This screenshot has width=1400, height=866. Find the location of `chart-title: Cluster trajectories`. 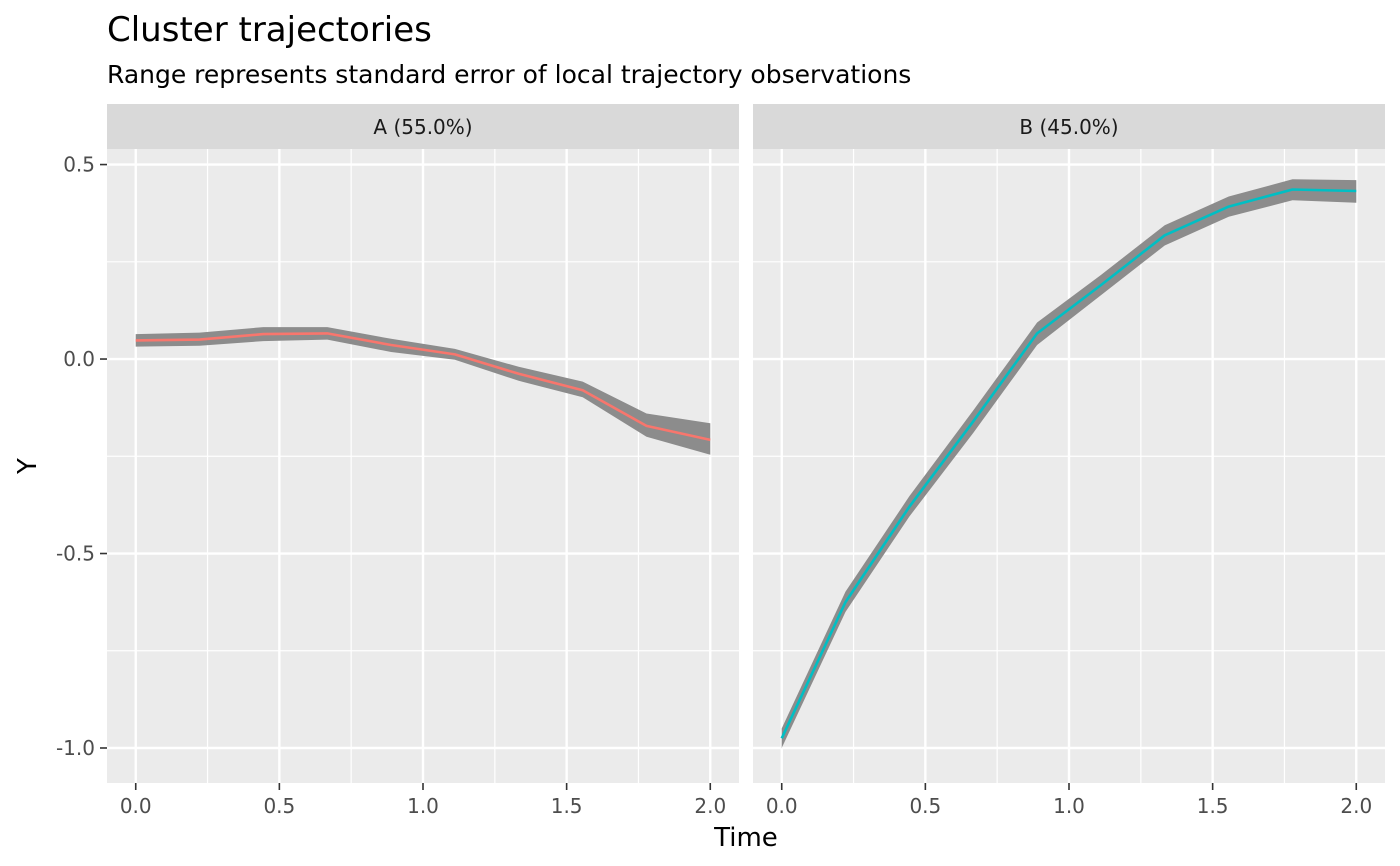

chart-title: Cluster trajectories is located at coordinates (269, 30).